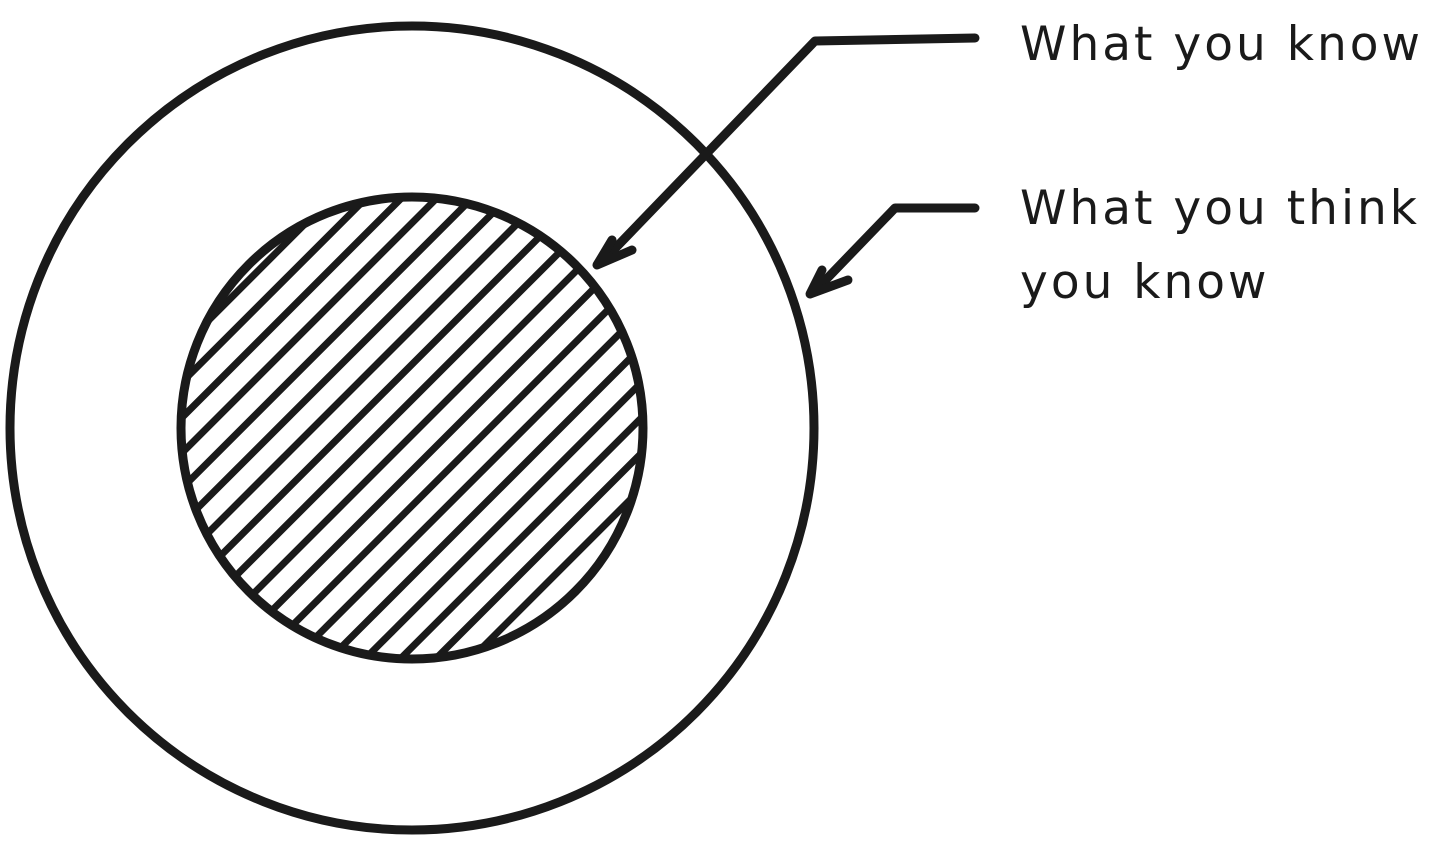 The image size is (1432, 841). I want to click on label-line: What you know, so click(1221, 44).